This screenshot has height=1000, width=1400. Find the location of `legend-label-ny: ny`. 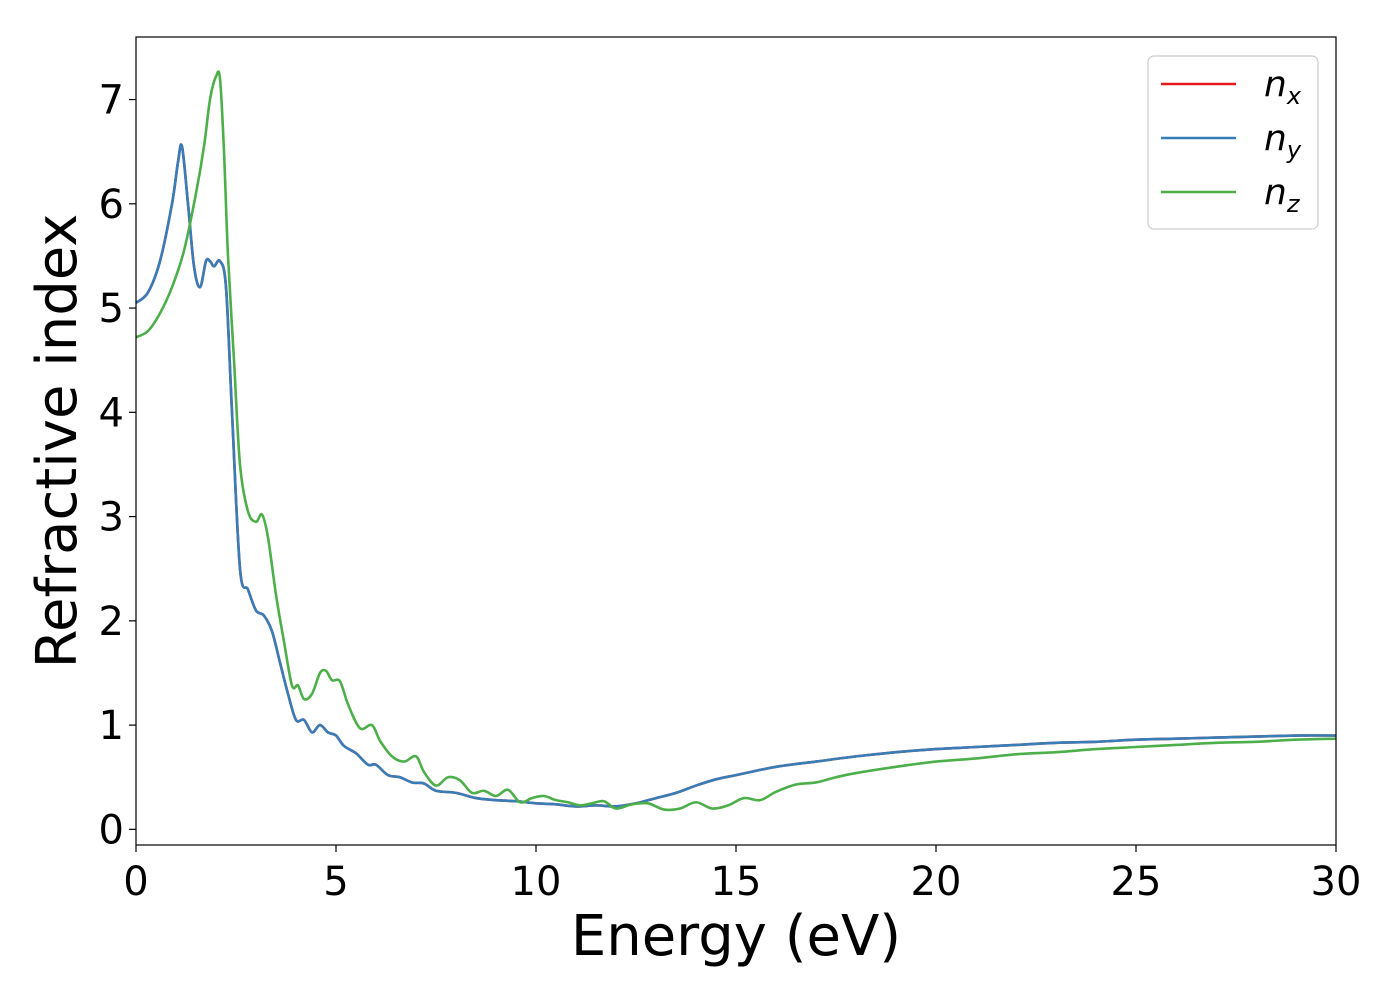

legend-label-ny: ny is located at coordinates (1283, 141).